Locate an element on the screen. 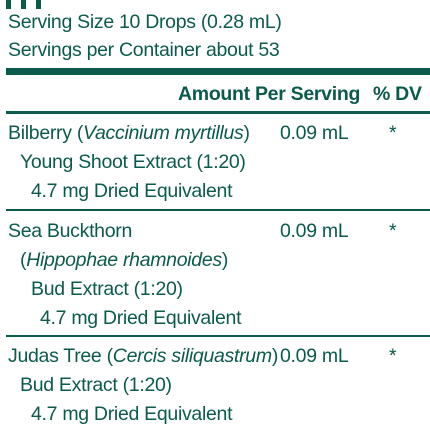 This screenshot has height=430, width=430. servings-per-container: Servings per Container about 53 is located at coordinates (144, 50).